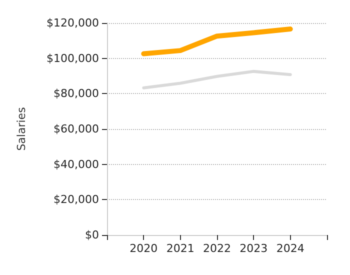  I want to click on y-tick-label: $80,000, so click(76, 93).